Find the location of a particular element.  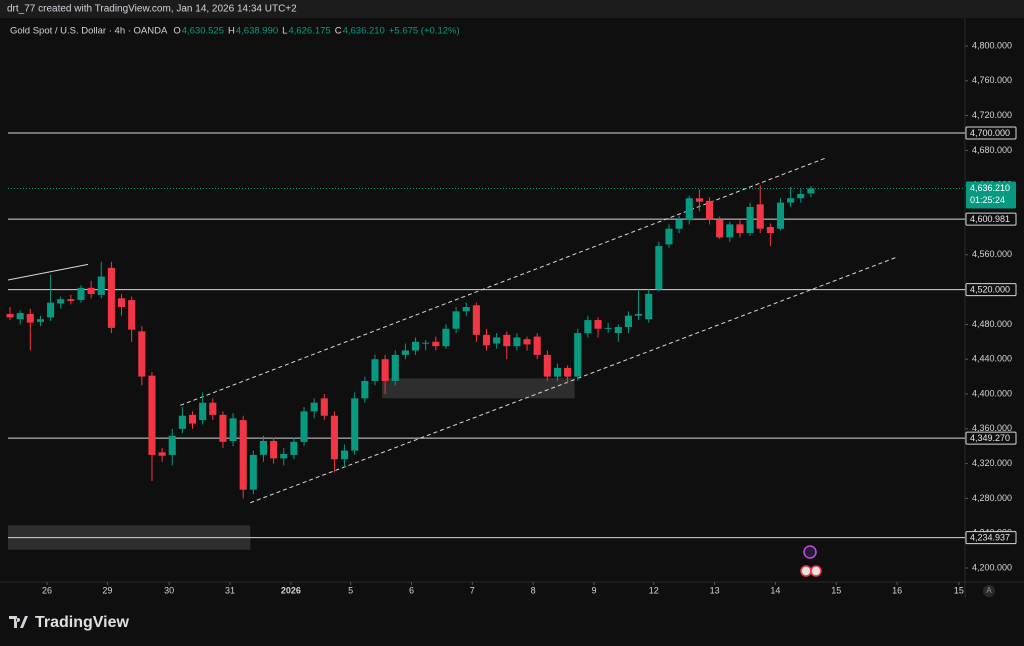

y-tick-label: 4,480.000 is located at coordinates (992, 324).